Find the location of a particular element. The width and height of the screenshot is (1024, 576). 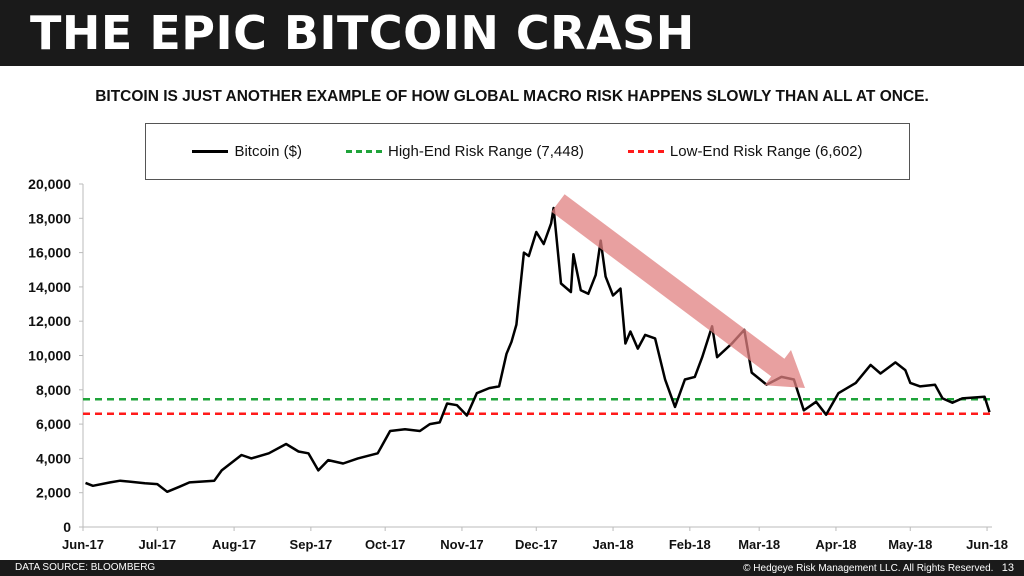

y-tick-label: 16,000 is located at coordinates (49, 253).